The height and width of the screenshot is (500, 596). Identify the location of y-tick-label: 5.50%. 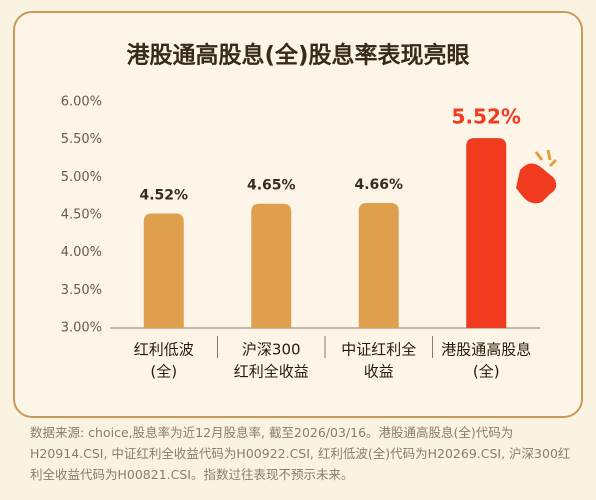
(81, 139).